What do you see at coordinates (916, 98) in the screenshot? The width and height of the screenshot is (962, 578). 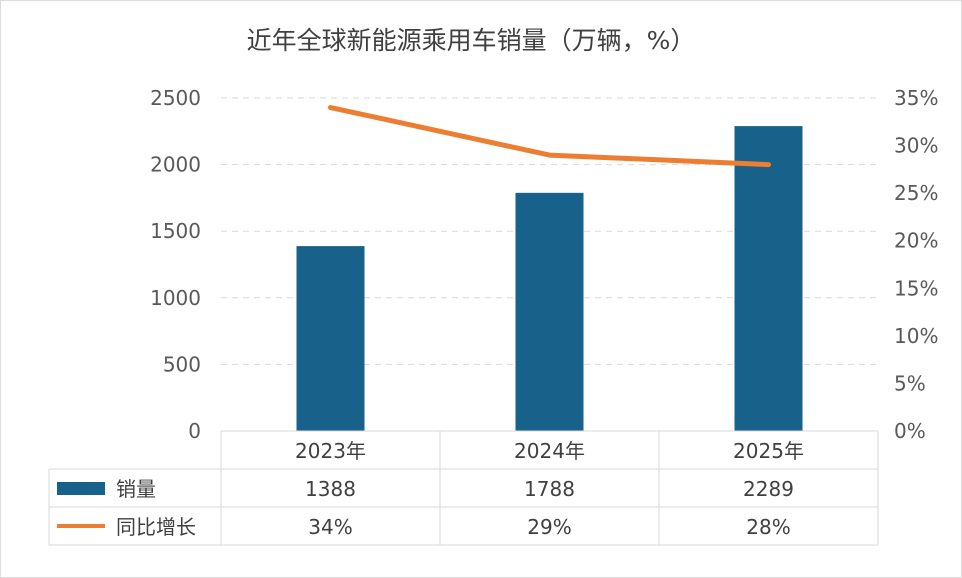 I see `right-tick-label: 35%` at bounding box center [916, 98].